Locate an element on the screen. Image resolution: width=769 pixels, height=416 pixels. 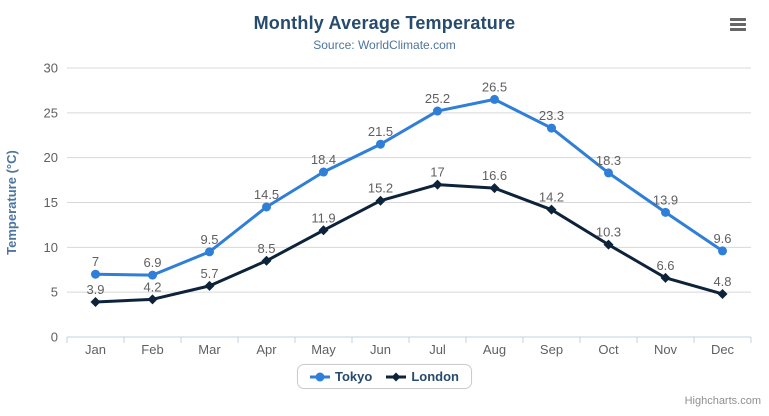
y-axis-labels: 0 5 10 15 20 25 30 is located at coordinates (51, 203).